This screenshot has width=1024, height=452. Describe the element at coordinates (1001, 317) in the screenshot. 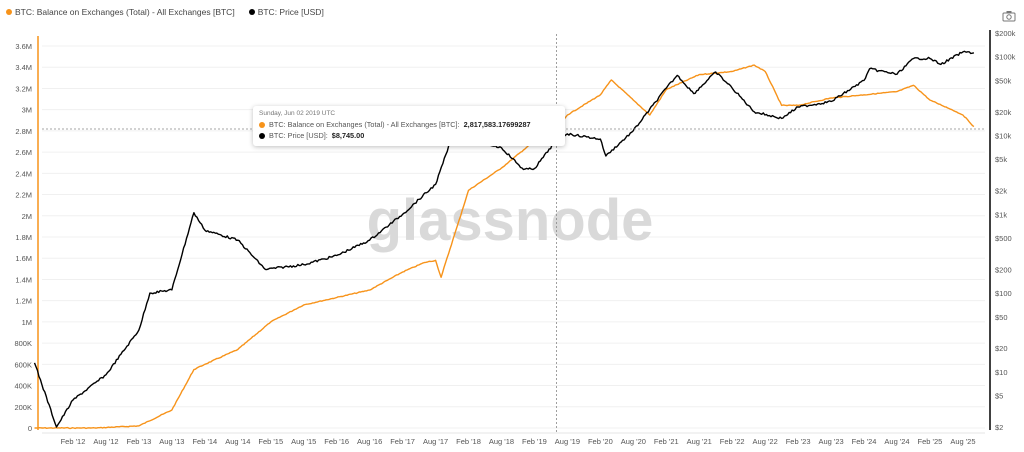

I see `right-tick-label: $50` at that location.